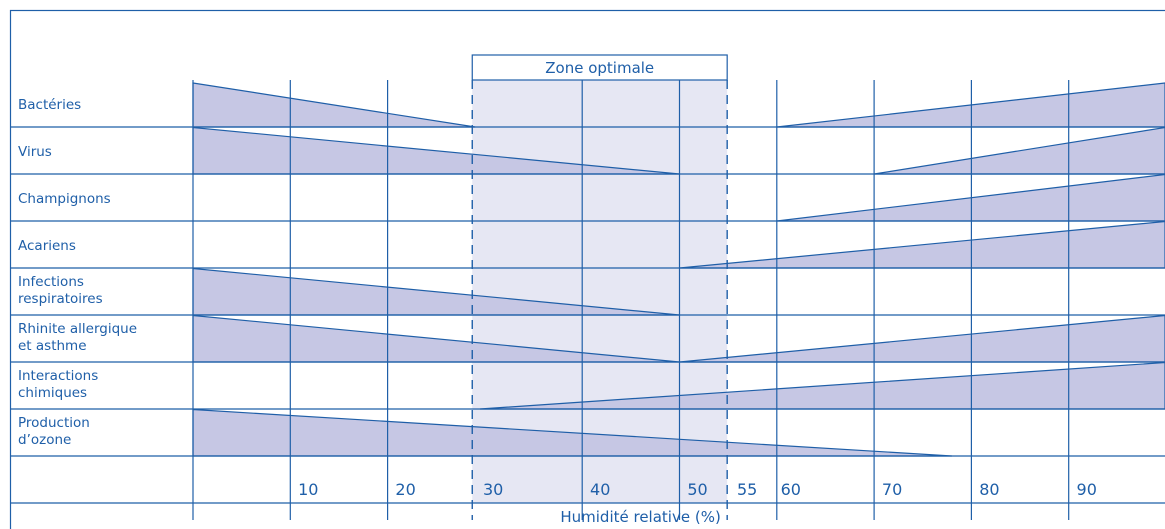  What do you see at coordinates (989, 489) in the screenshot?
I see `x-tick-label: 80` at bounding box center [989, 489].